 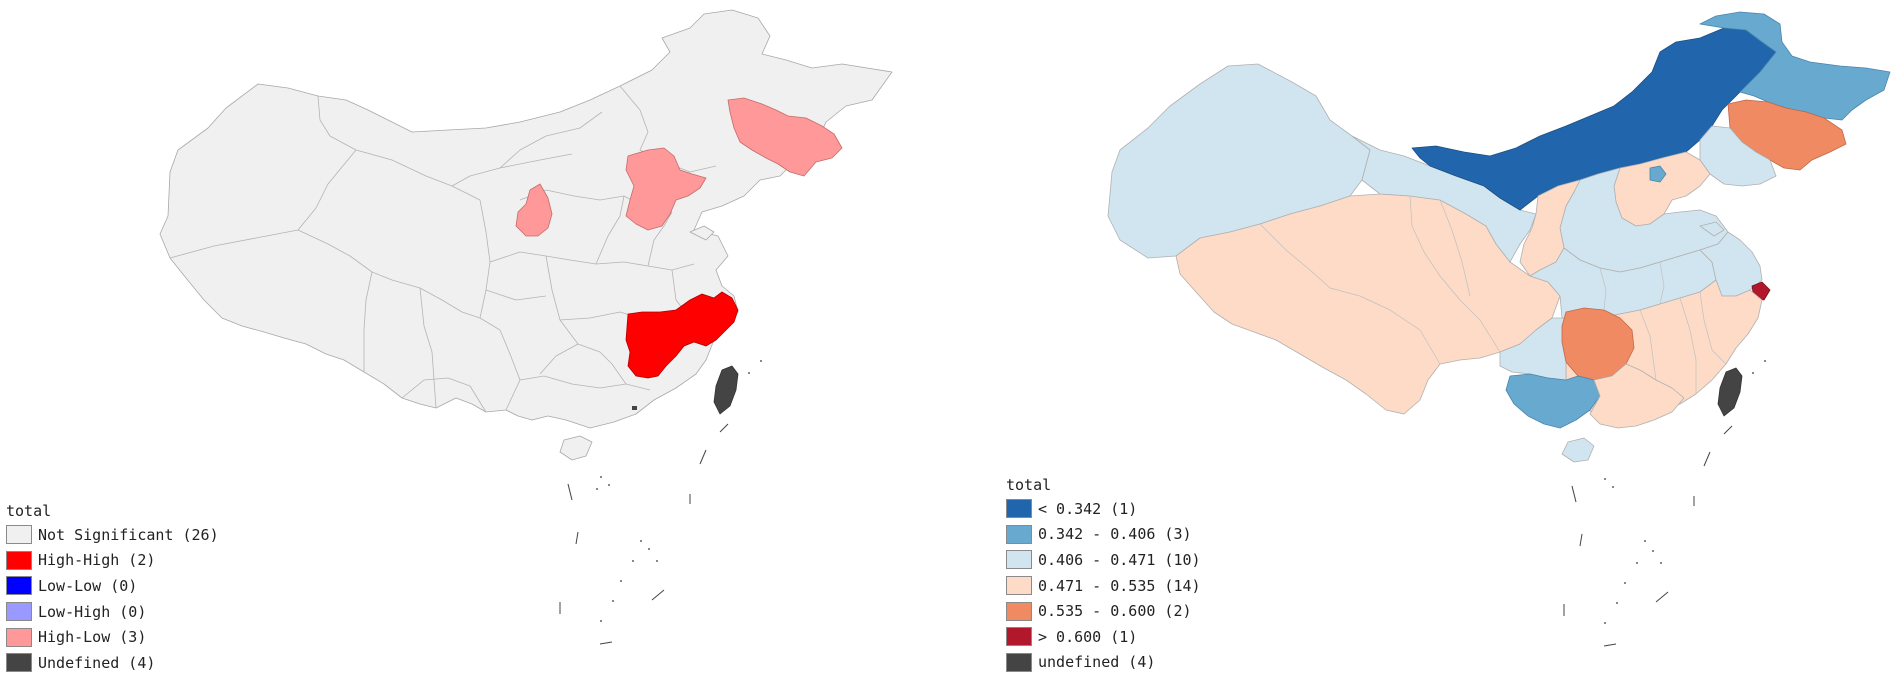 What do you see at coordinates (666, 189) in the screenshot?
I see `beijing-tianjin-hebei-highlow` at bounding box center [666, 189].